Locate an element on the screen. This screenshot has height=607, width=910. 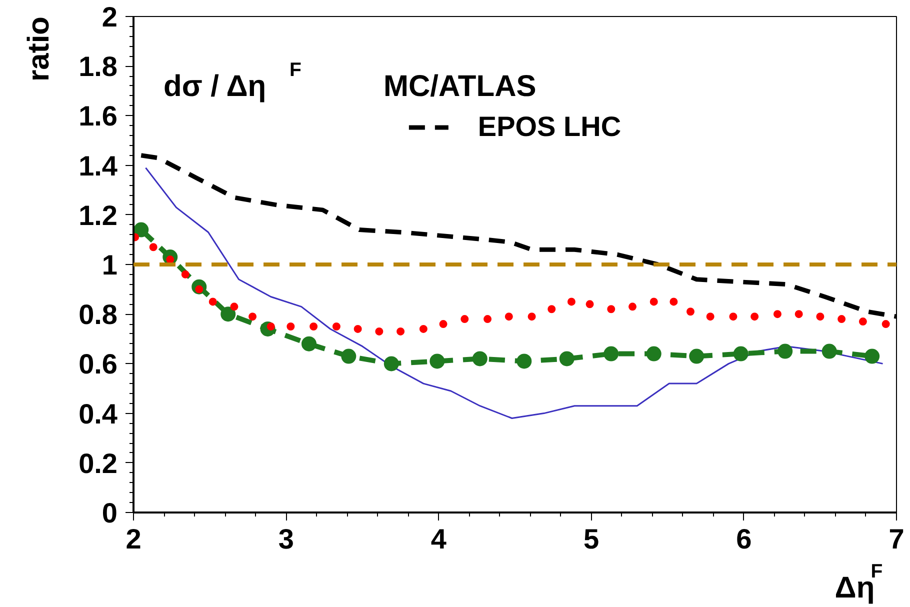
annotation: MC/ATLAS is located at coordinates (460, 86).